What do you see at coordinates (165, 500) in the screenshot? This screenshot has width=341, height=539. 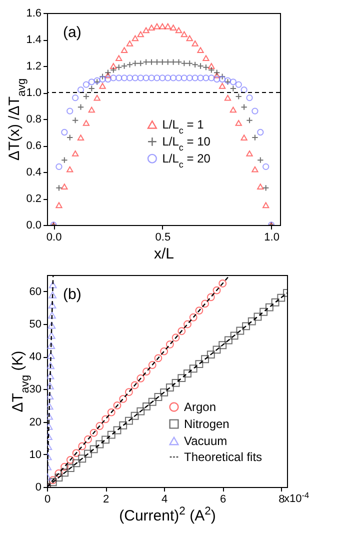 I see `x-tick-label: 4` at bounding box center [165, 500].